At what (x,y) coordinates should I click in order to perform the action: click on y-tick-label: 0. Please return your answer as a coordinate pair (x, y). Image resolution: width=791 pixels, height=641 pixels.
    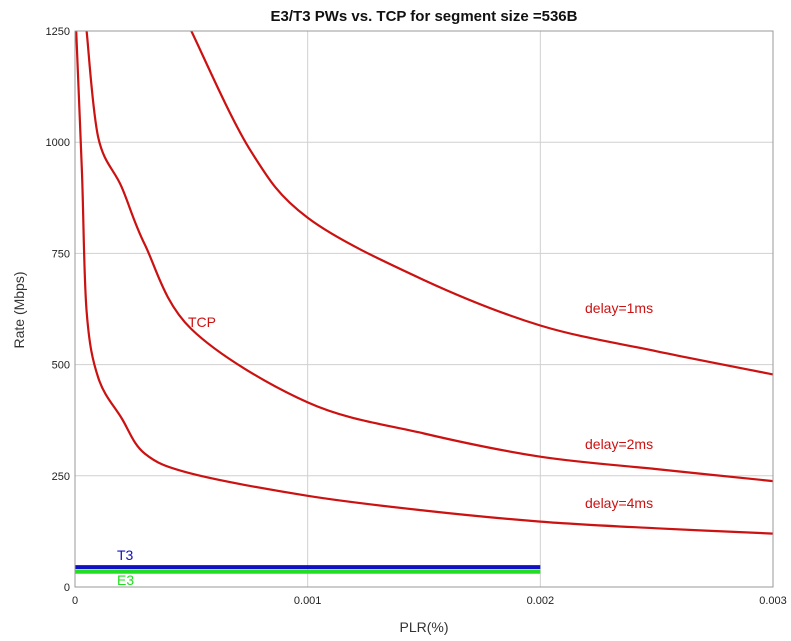
    Looking at the image, I should click on (67, 588).